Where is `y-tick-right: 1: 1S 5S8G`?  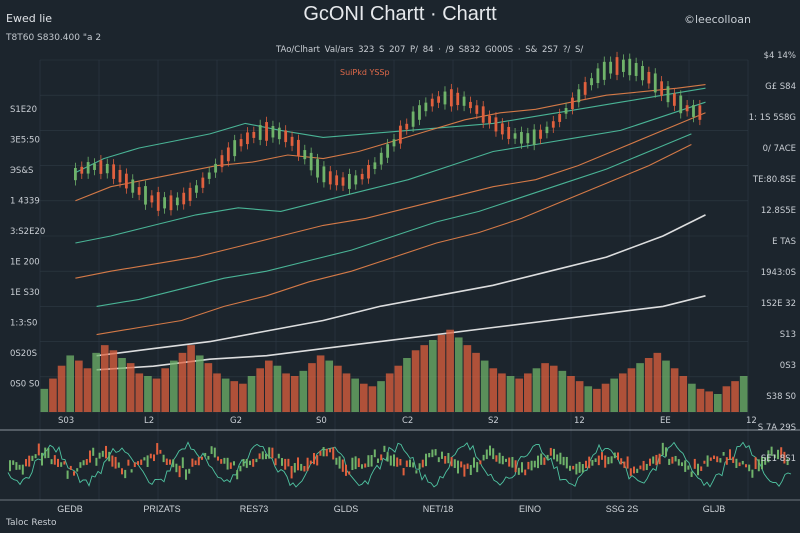
y-tick-right: 1: 1S 5S8G is located at coordinates (772, 118).